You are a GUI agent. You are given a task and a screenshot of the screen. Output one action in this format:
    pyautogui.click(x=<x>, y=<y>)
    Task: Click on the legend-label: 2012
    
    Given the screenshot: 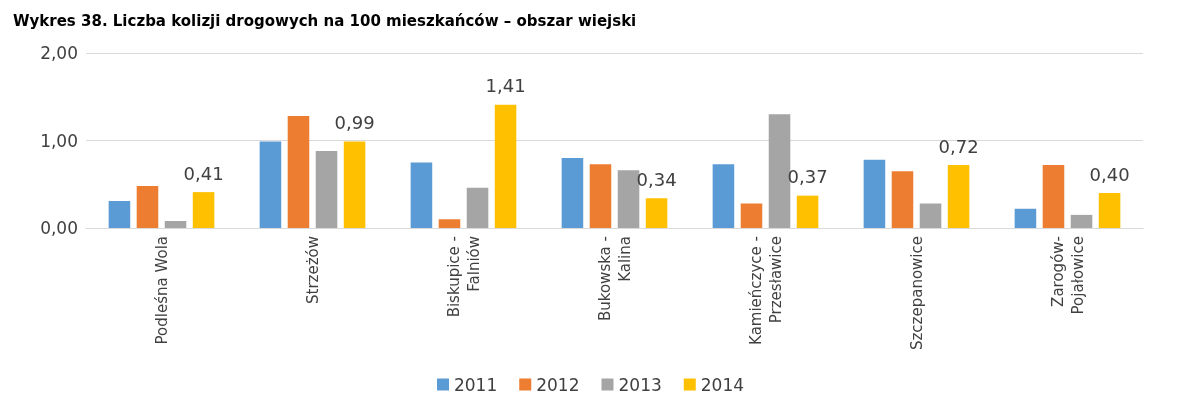 What is the action you would take?
    pyautogui.click(x=558, y=384)
    